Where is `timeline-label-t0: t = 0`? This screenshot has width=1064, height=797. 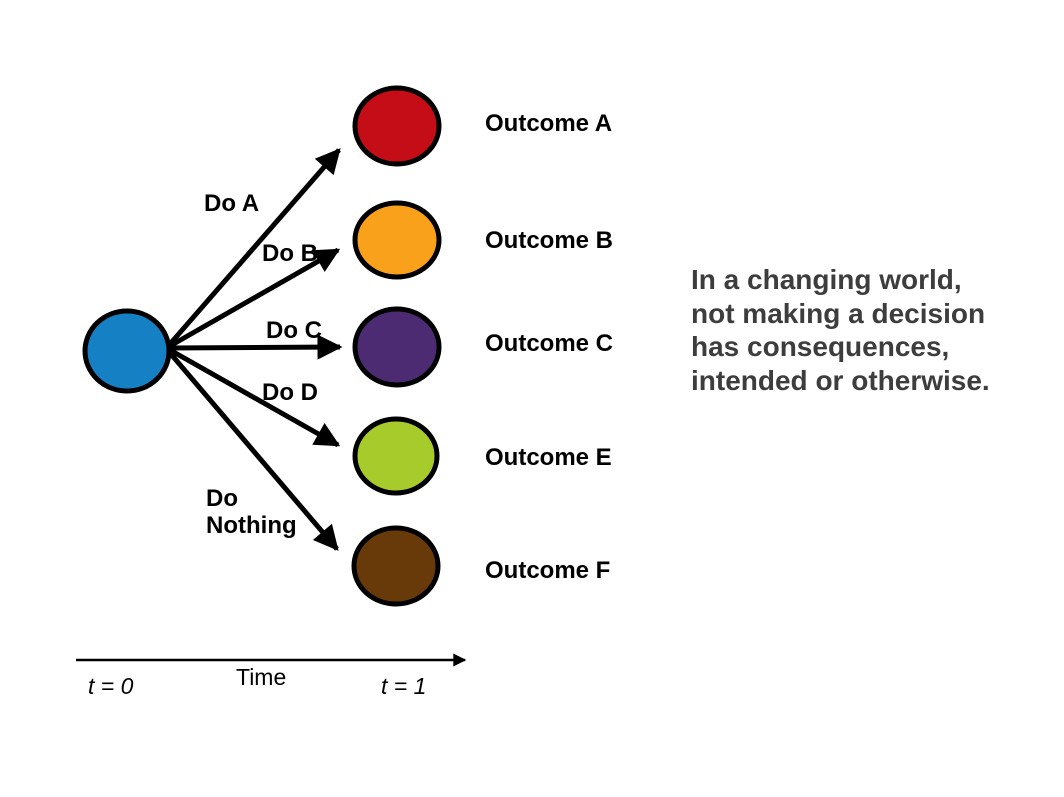
timeline-label-t0: t = 0 is located at coordinates (111, 686).